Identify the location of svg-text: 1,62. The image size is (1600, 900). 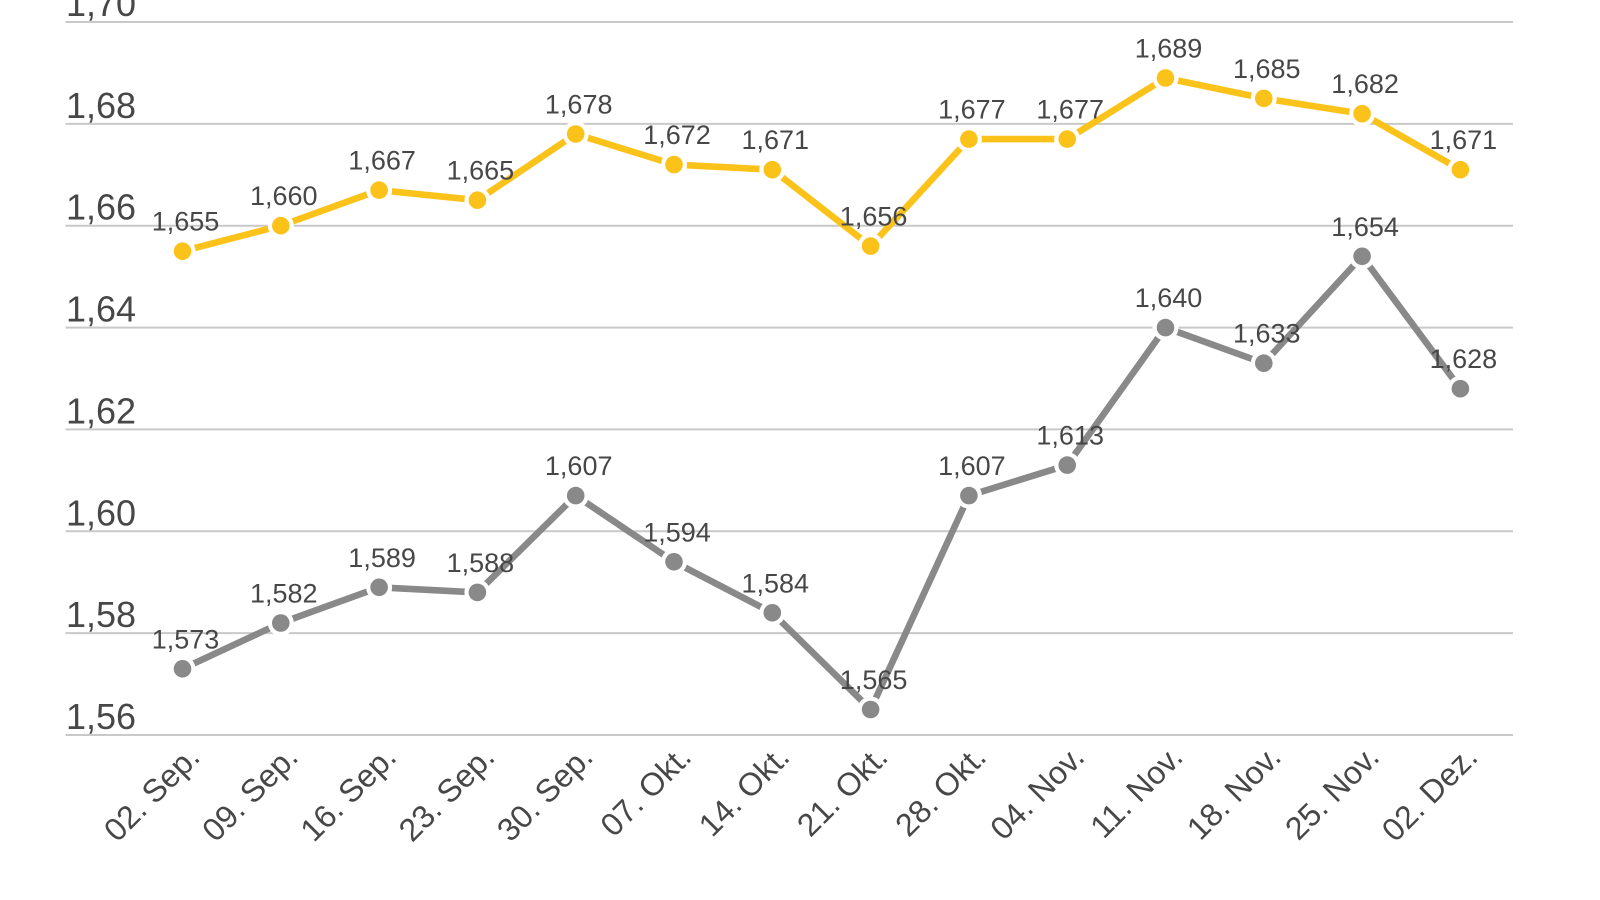
(101, 410).